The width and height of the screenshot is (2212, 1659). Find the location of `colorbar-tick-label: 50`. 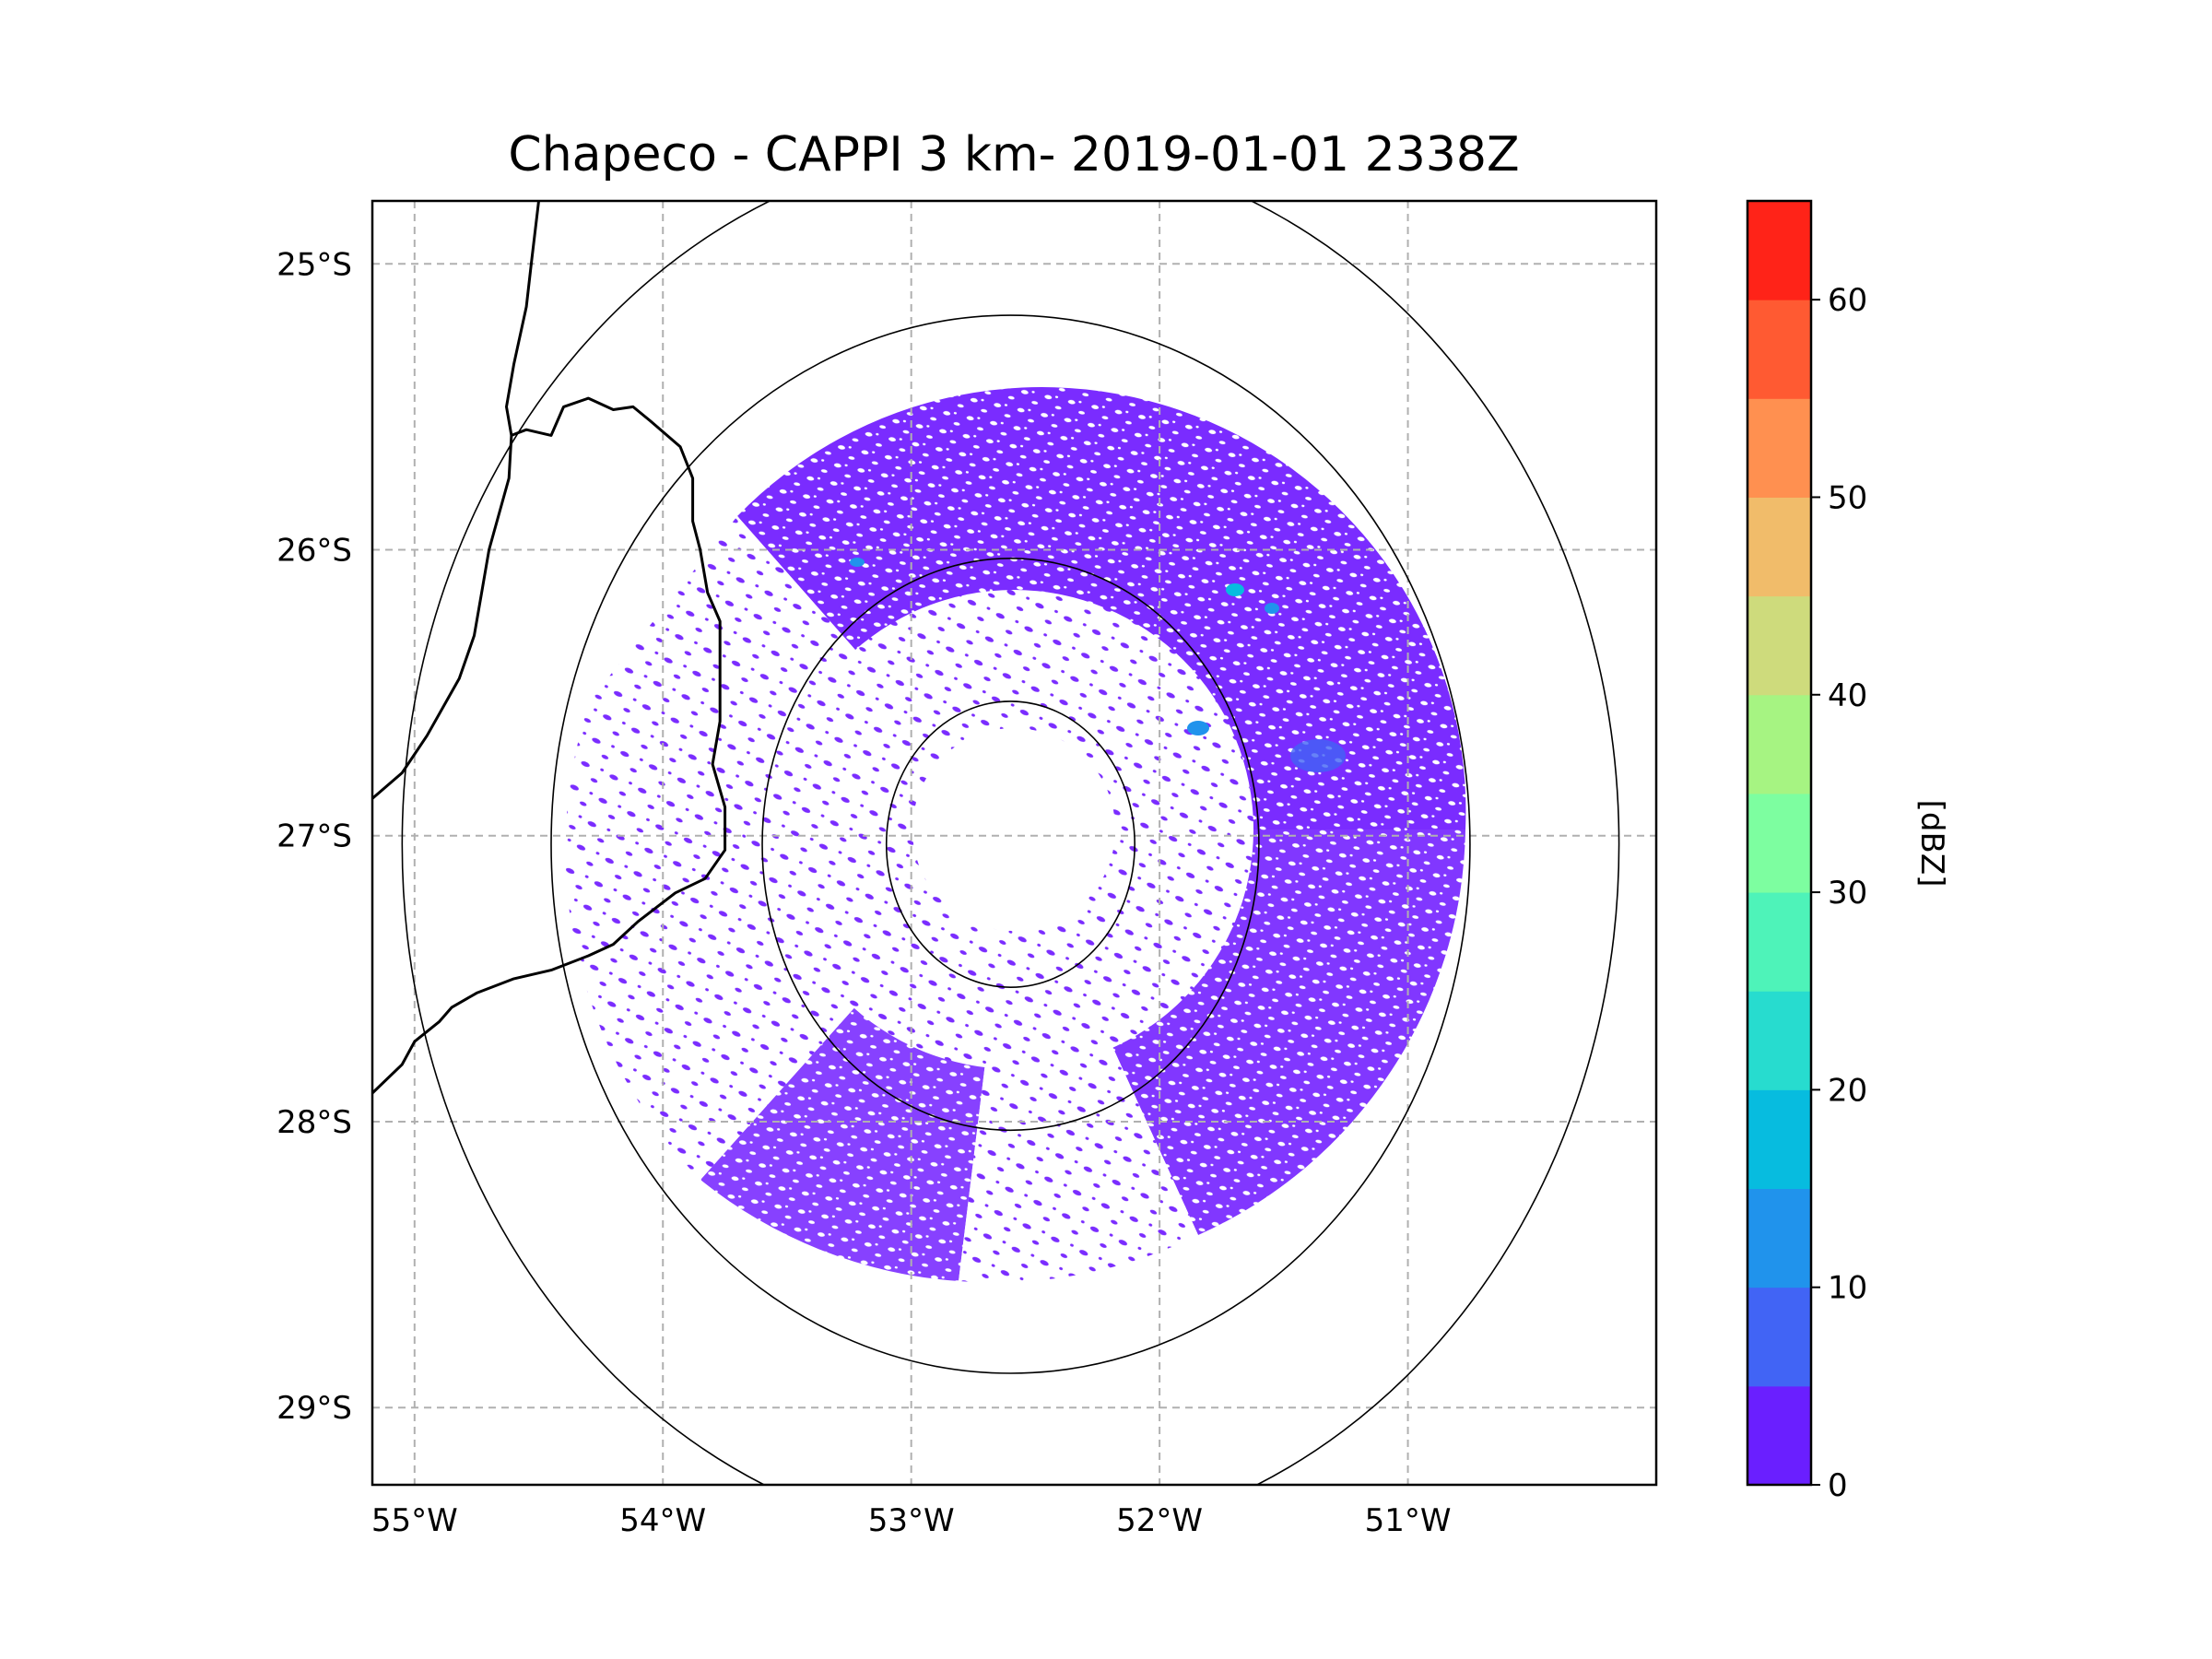

colorbar-tick-label: 50 is located at coordinates (1847, 497).